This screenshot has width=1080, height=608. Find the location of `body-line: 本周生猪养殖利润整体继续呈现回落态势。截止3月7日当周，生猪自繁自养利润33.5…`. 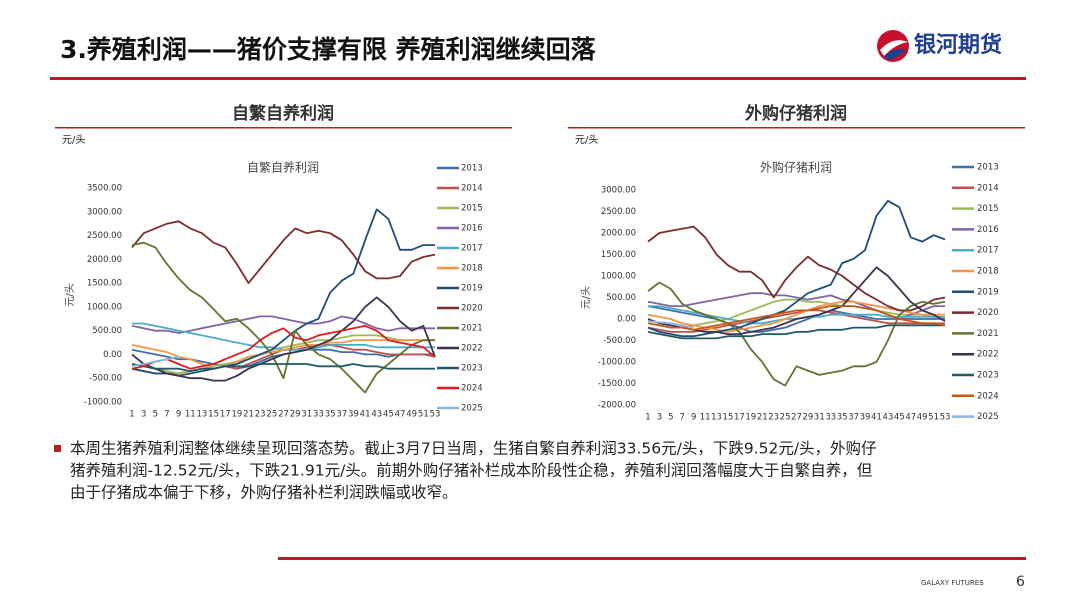

body-line: 本周生猪养殖利润整体继续呈现回落态势。截止3月7日当周，生猪自繁自养利润33.5… is located at coordinates (473, 448).